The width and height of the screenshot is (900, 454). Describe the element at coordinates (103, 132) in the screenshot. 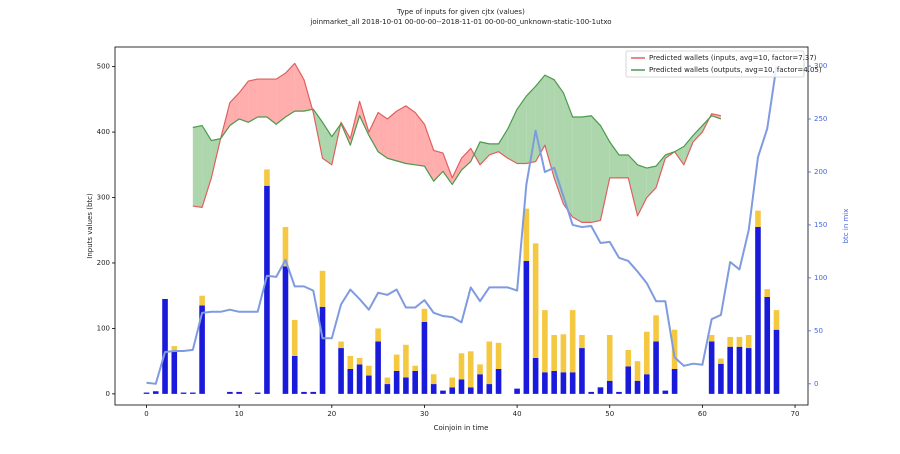

I see `y-tick-label: 400` at that location.